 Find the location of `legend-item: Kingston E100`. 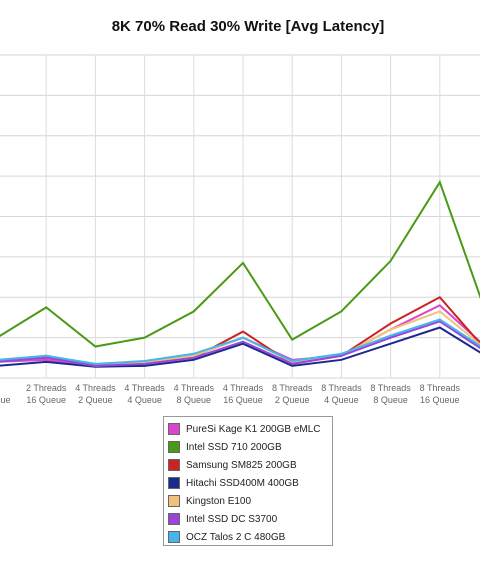

legend-item: Kingston E100 is located at coordinates (250, 501).